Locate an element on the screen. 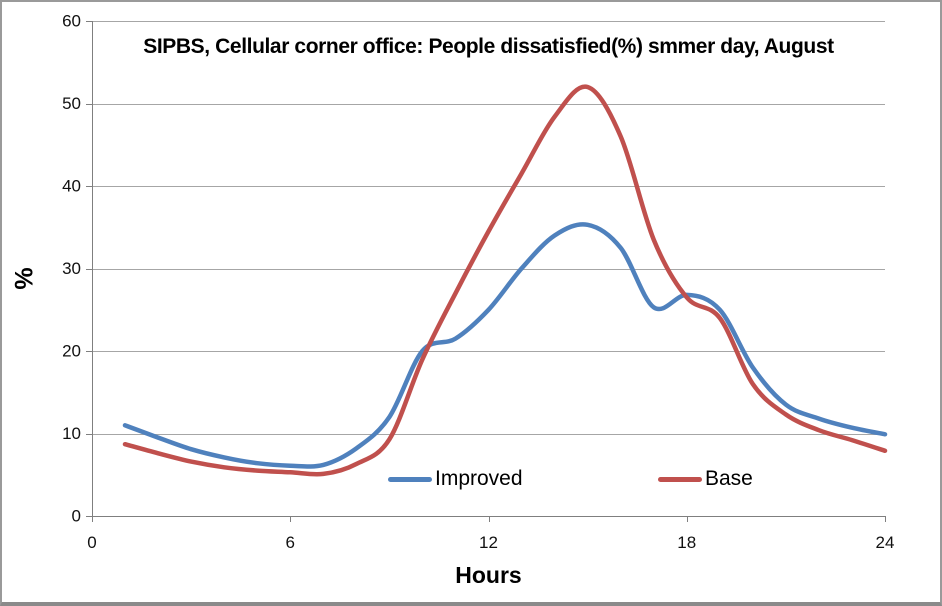 Image resolution: width=942 pixels, height=606 pixels. legend-item-improved: Improved is located at coordinates (455, 479).